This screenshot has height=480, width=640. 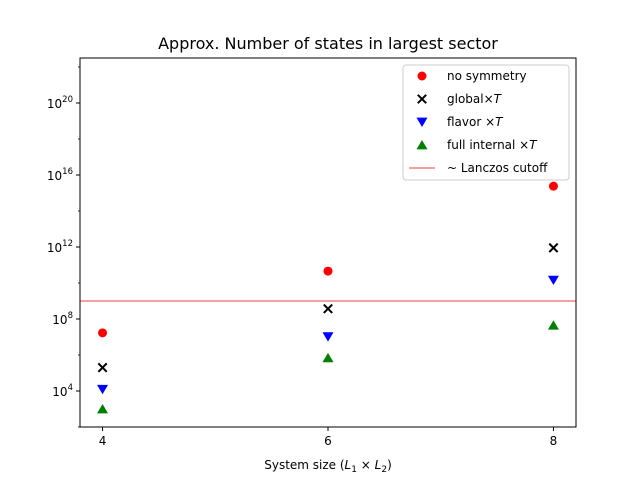 What do you see at coordinates (60, 103) in the screenshot?
I see `y-tick-label: 10²⁰` at bounding box center [60, 103].